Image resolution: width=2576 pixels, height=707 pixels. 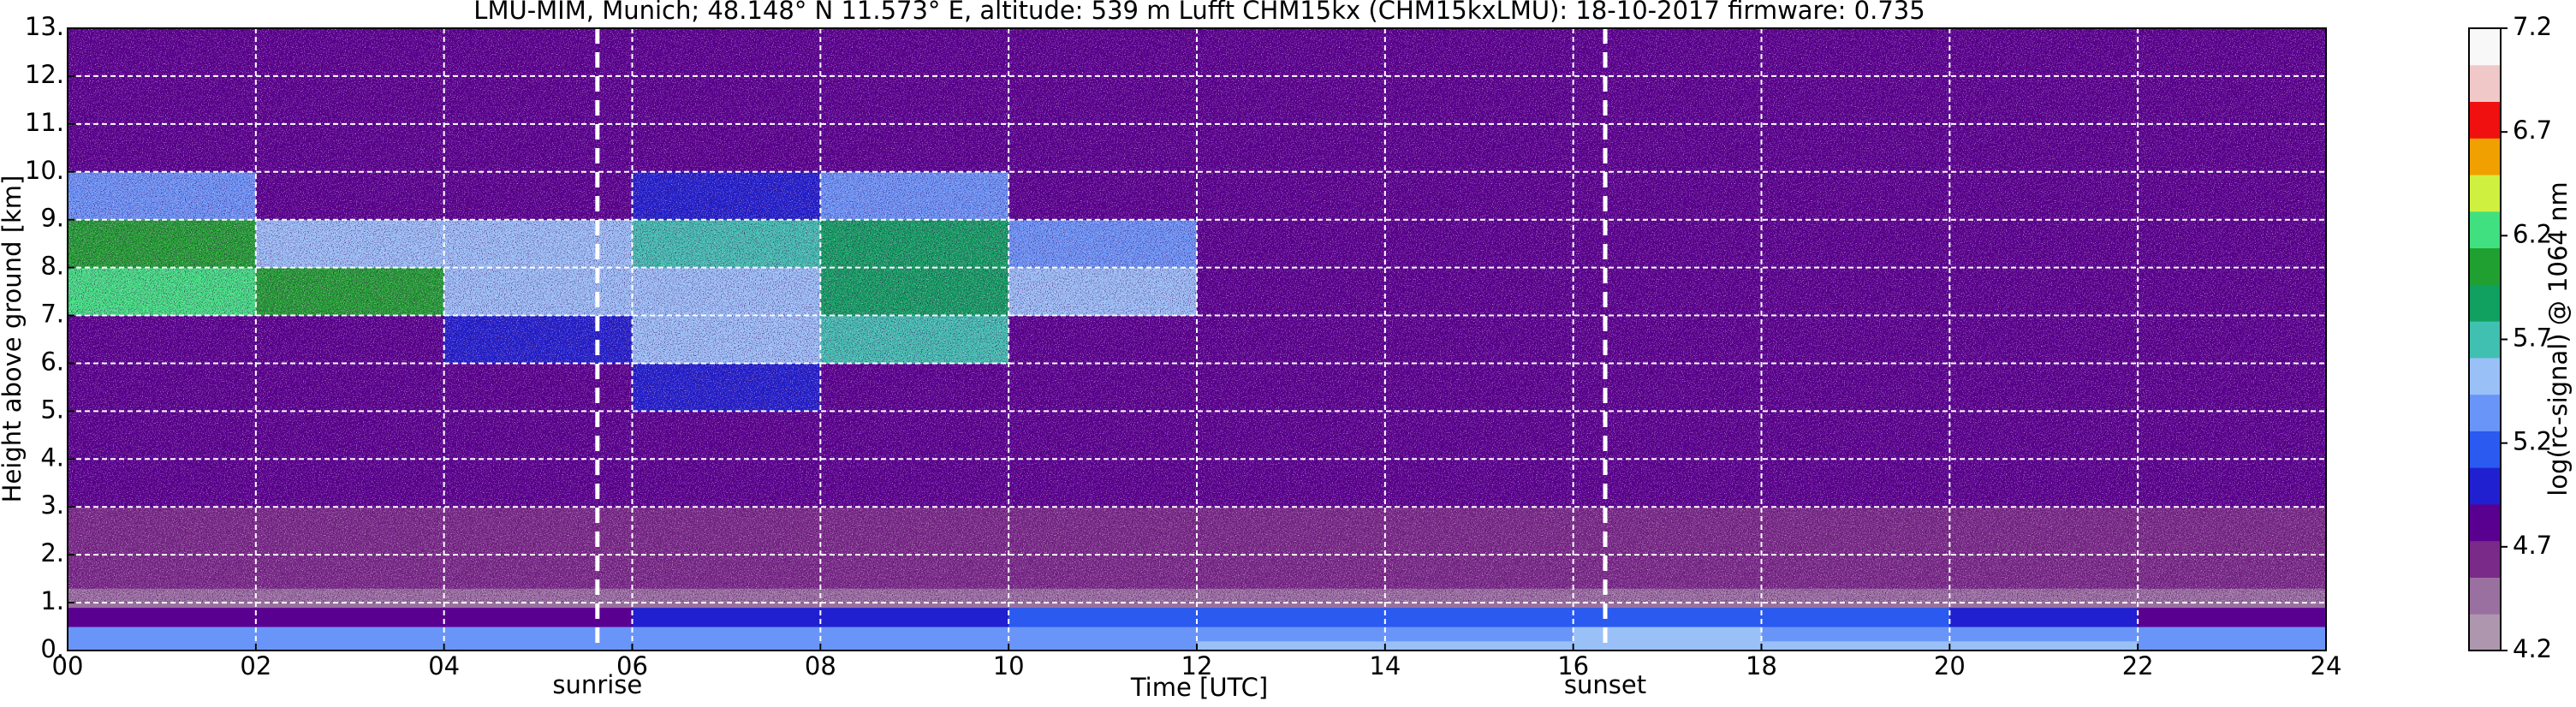 What do you see at coordinates (2533, 130) in the screenshot?
I see `colorbar-tick-label: 6.7` at bounding box center [2533, 130].